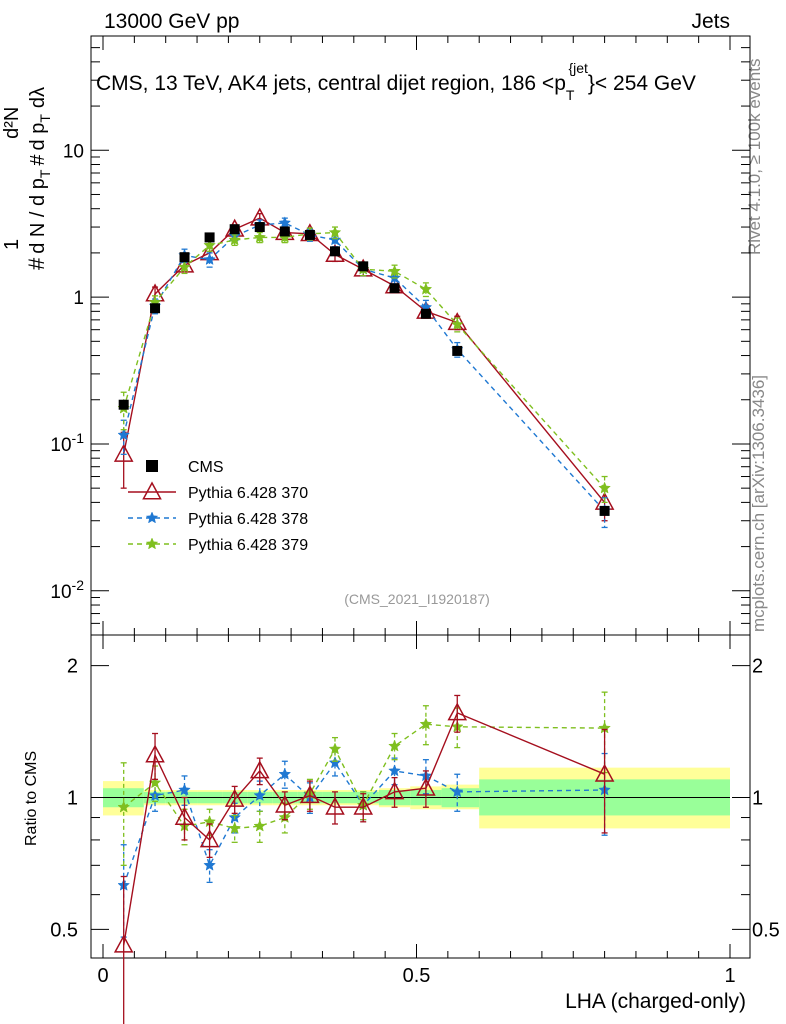 The height and width of the screenshot is (1024, 786). Describe the element at coordinates (766, 930) in the screenshot. I see `ratio-y-tick-label-right: 0.5` at that location.